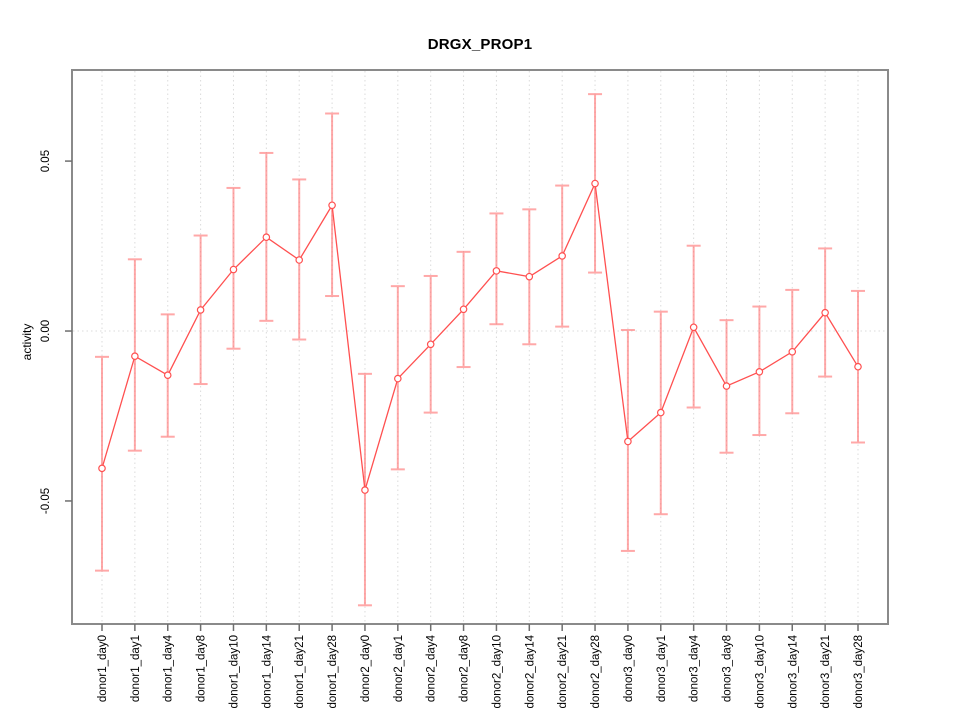  Describe the element at coordinates (136, 668) in the screenshot. I see `x-tick-label: donor1_day1` at that location.